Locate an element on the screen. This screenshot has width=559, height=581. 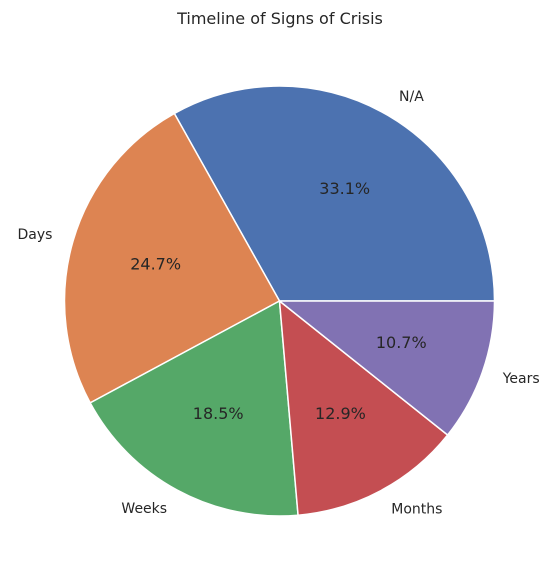
slice-label-days: Days is located at coordinates (34, 235).